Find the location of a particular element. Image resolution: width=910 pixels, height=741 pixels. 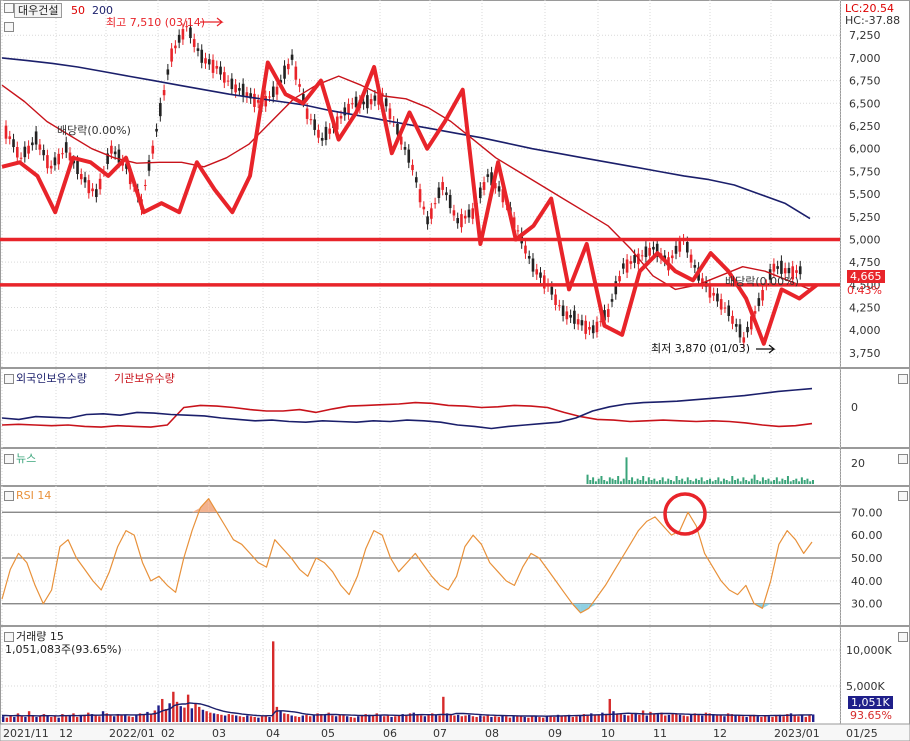

date-axis-label: 01/25 is located at coordinates (862, 733).